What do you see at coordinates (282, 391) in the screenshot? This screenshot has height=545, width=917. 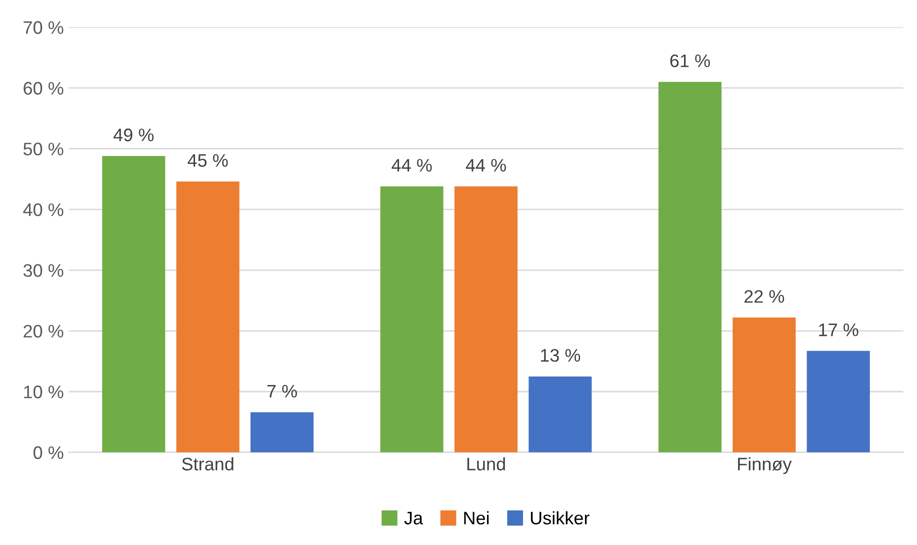 I see `data-label: 7 %` at bounding box center [282, 391].